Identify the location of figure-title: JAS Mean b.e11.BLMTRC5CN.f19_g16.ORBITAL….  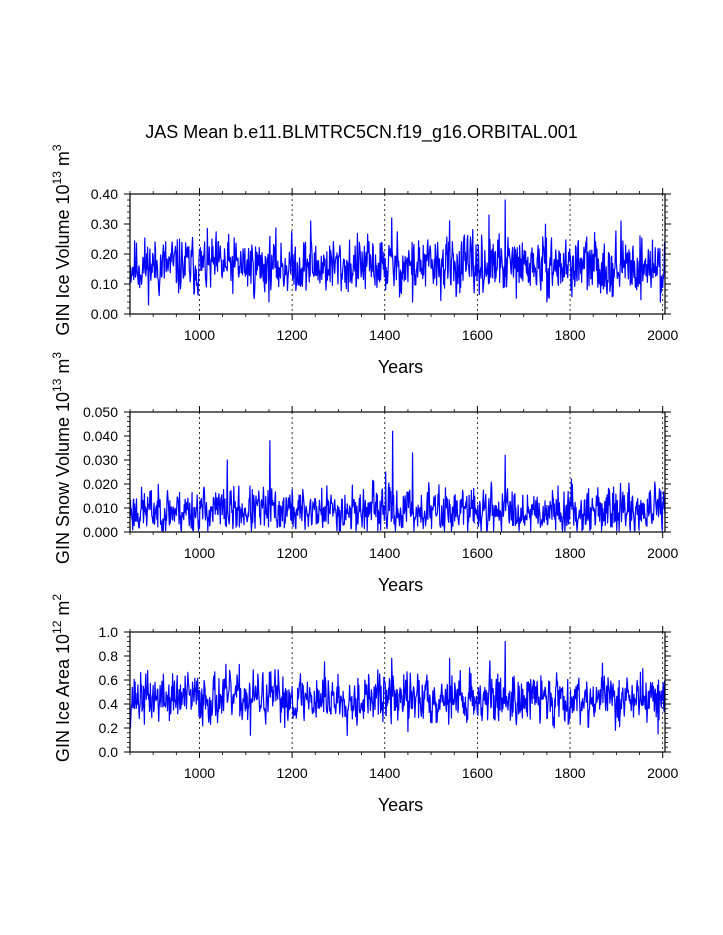
(361, 132).